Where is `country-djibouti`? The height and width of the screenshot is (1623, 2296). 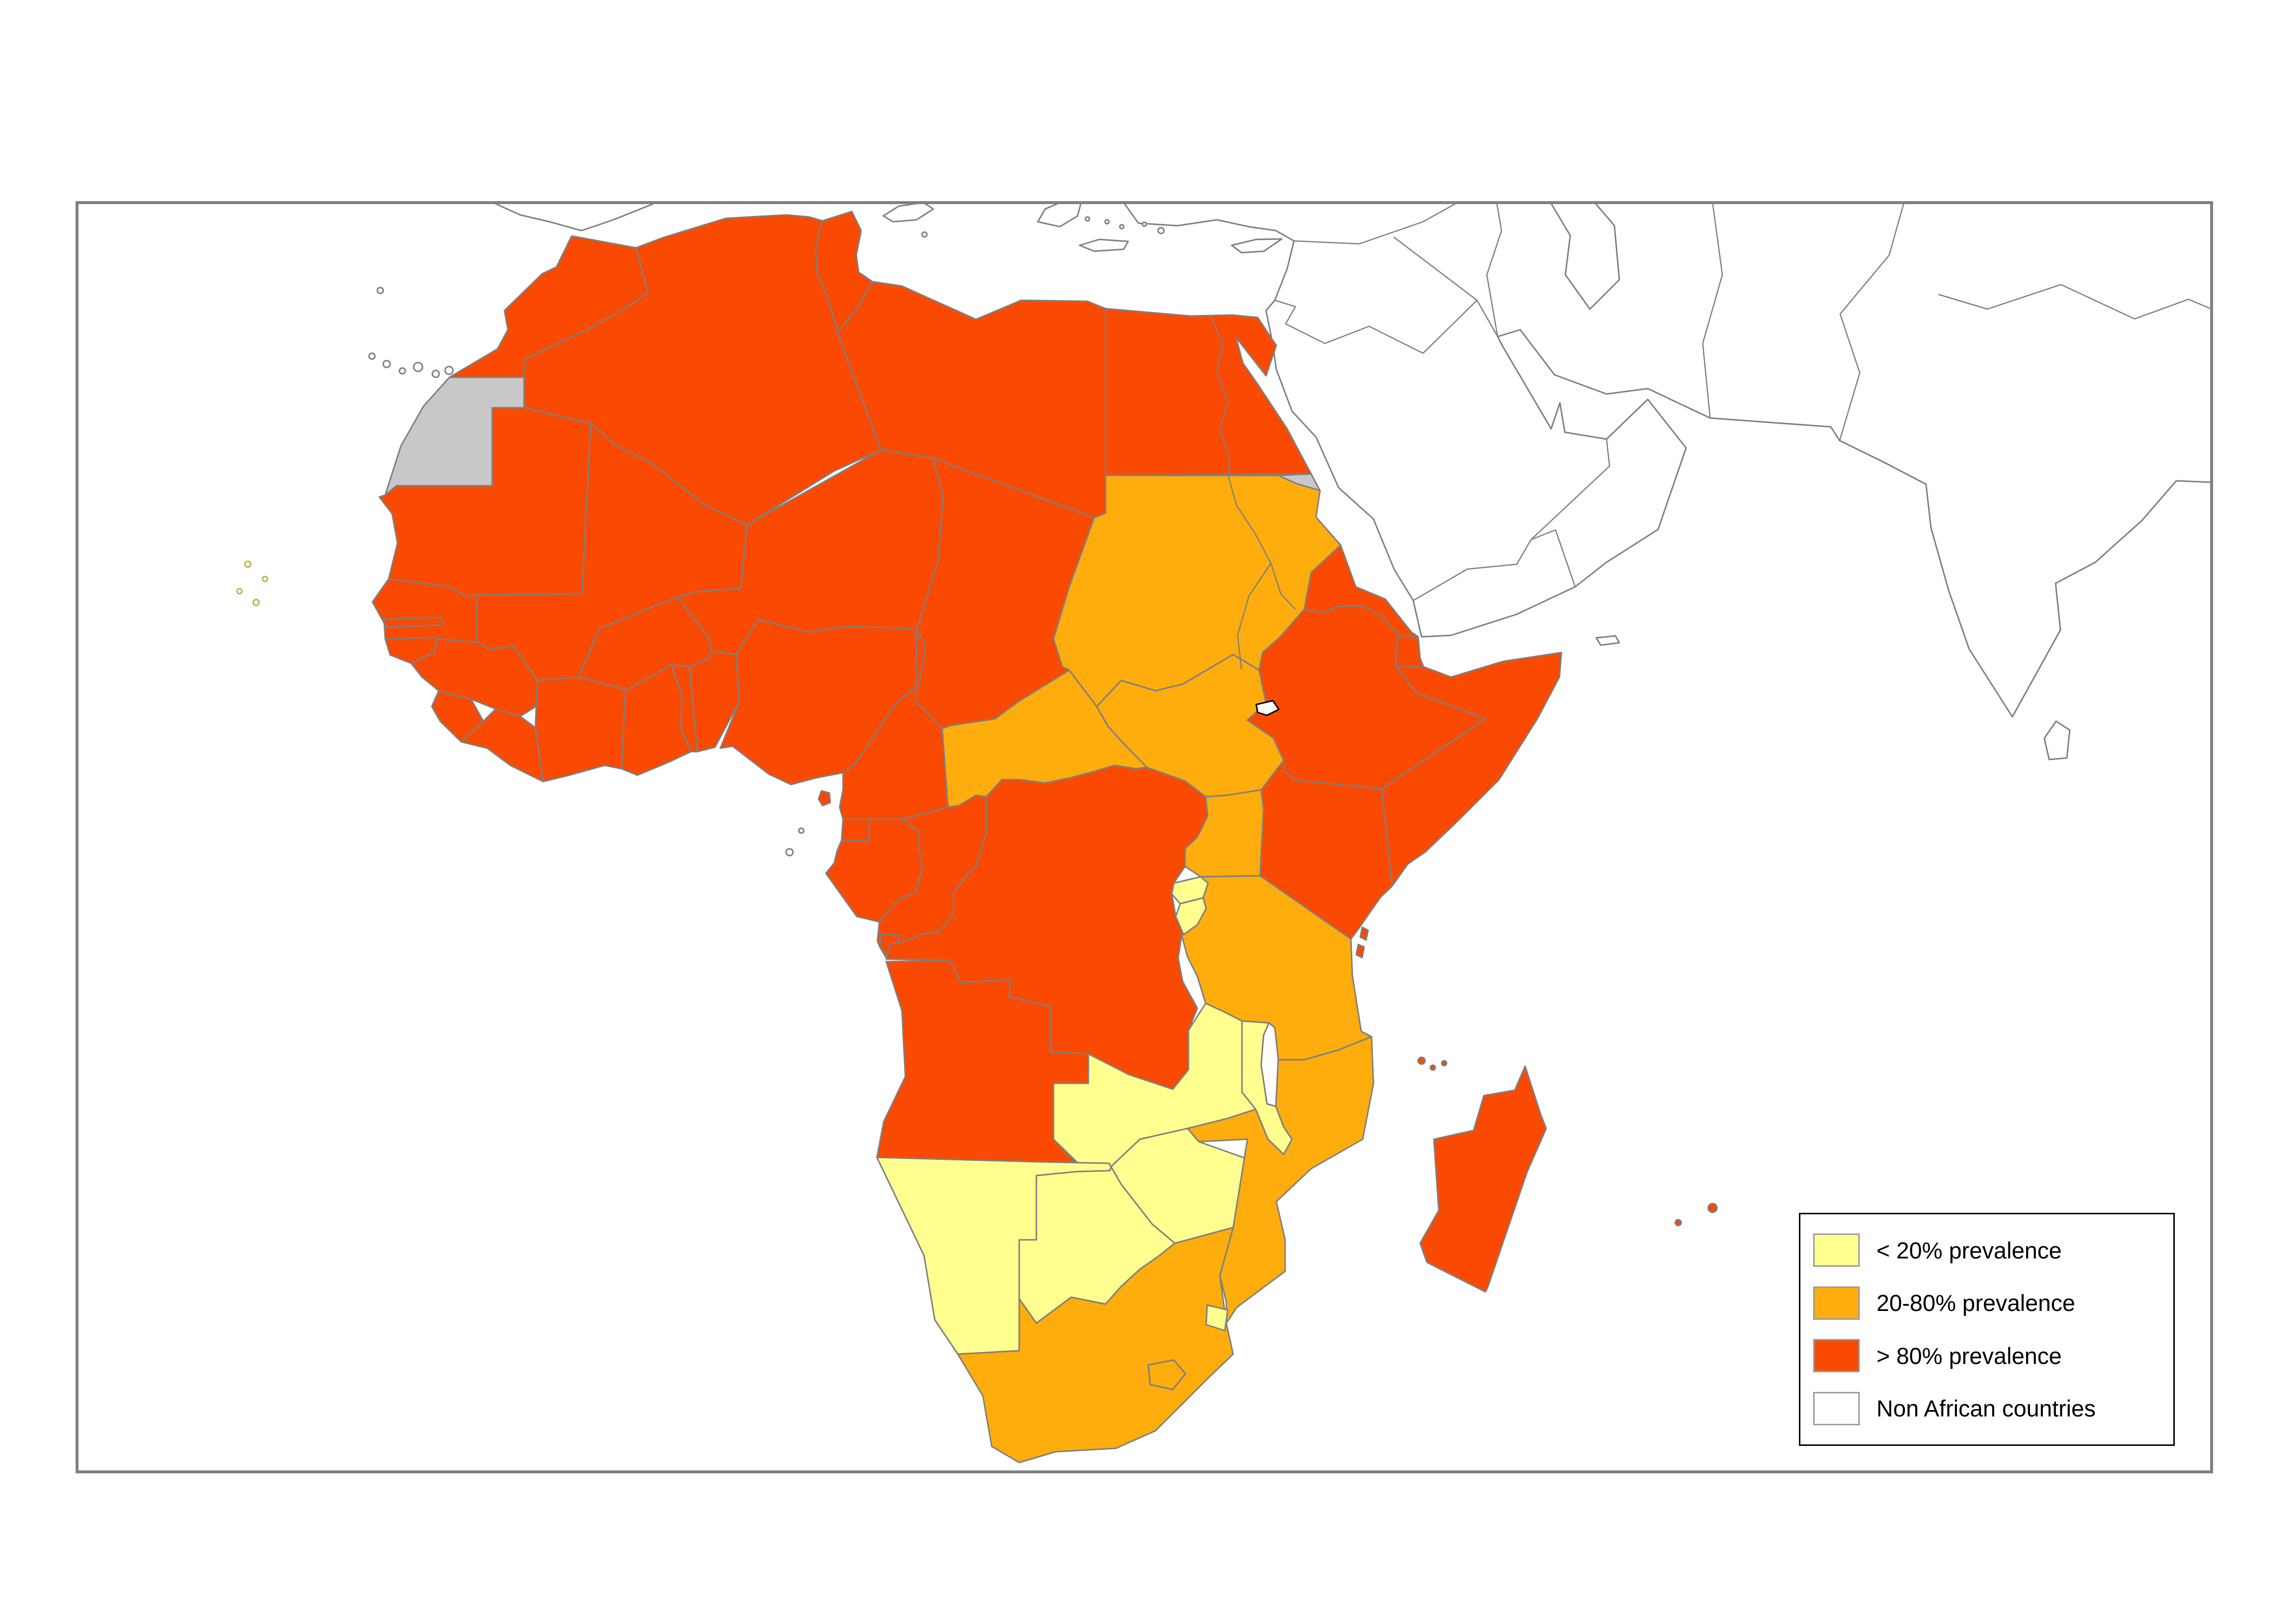 country-djibouti is located at coordinates (1410, 651).